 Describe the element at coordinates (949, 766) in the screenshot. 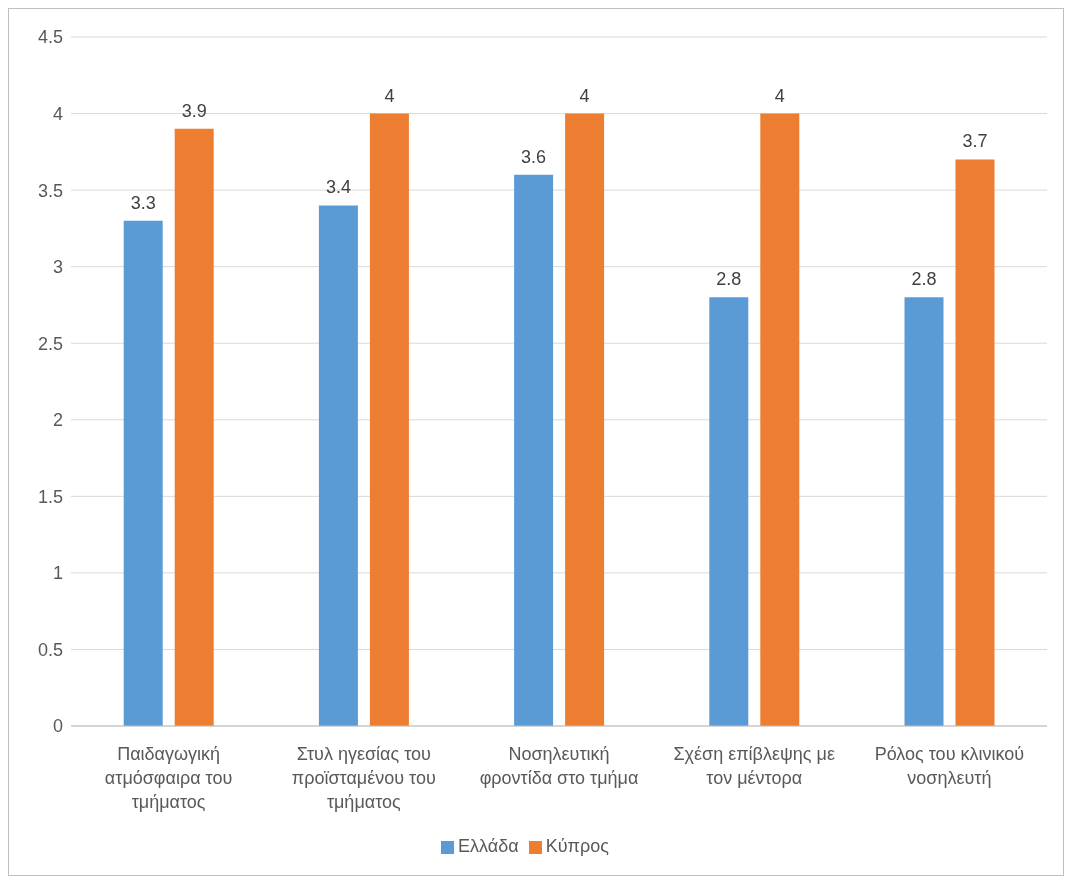

I see `x-tick-label: Ρόλος του κλινικού νοσηλευτή` at that location.